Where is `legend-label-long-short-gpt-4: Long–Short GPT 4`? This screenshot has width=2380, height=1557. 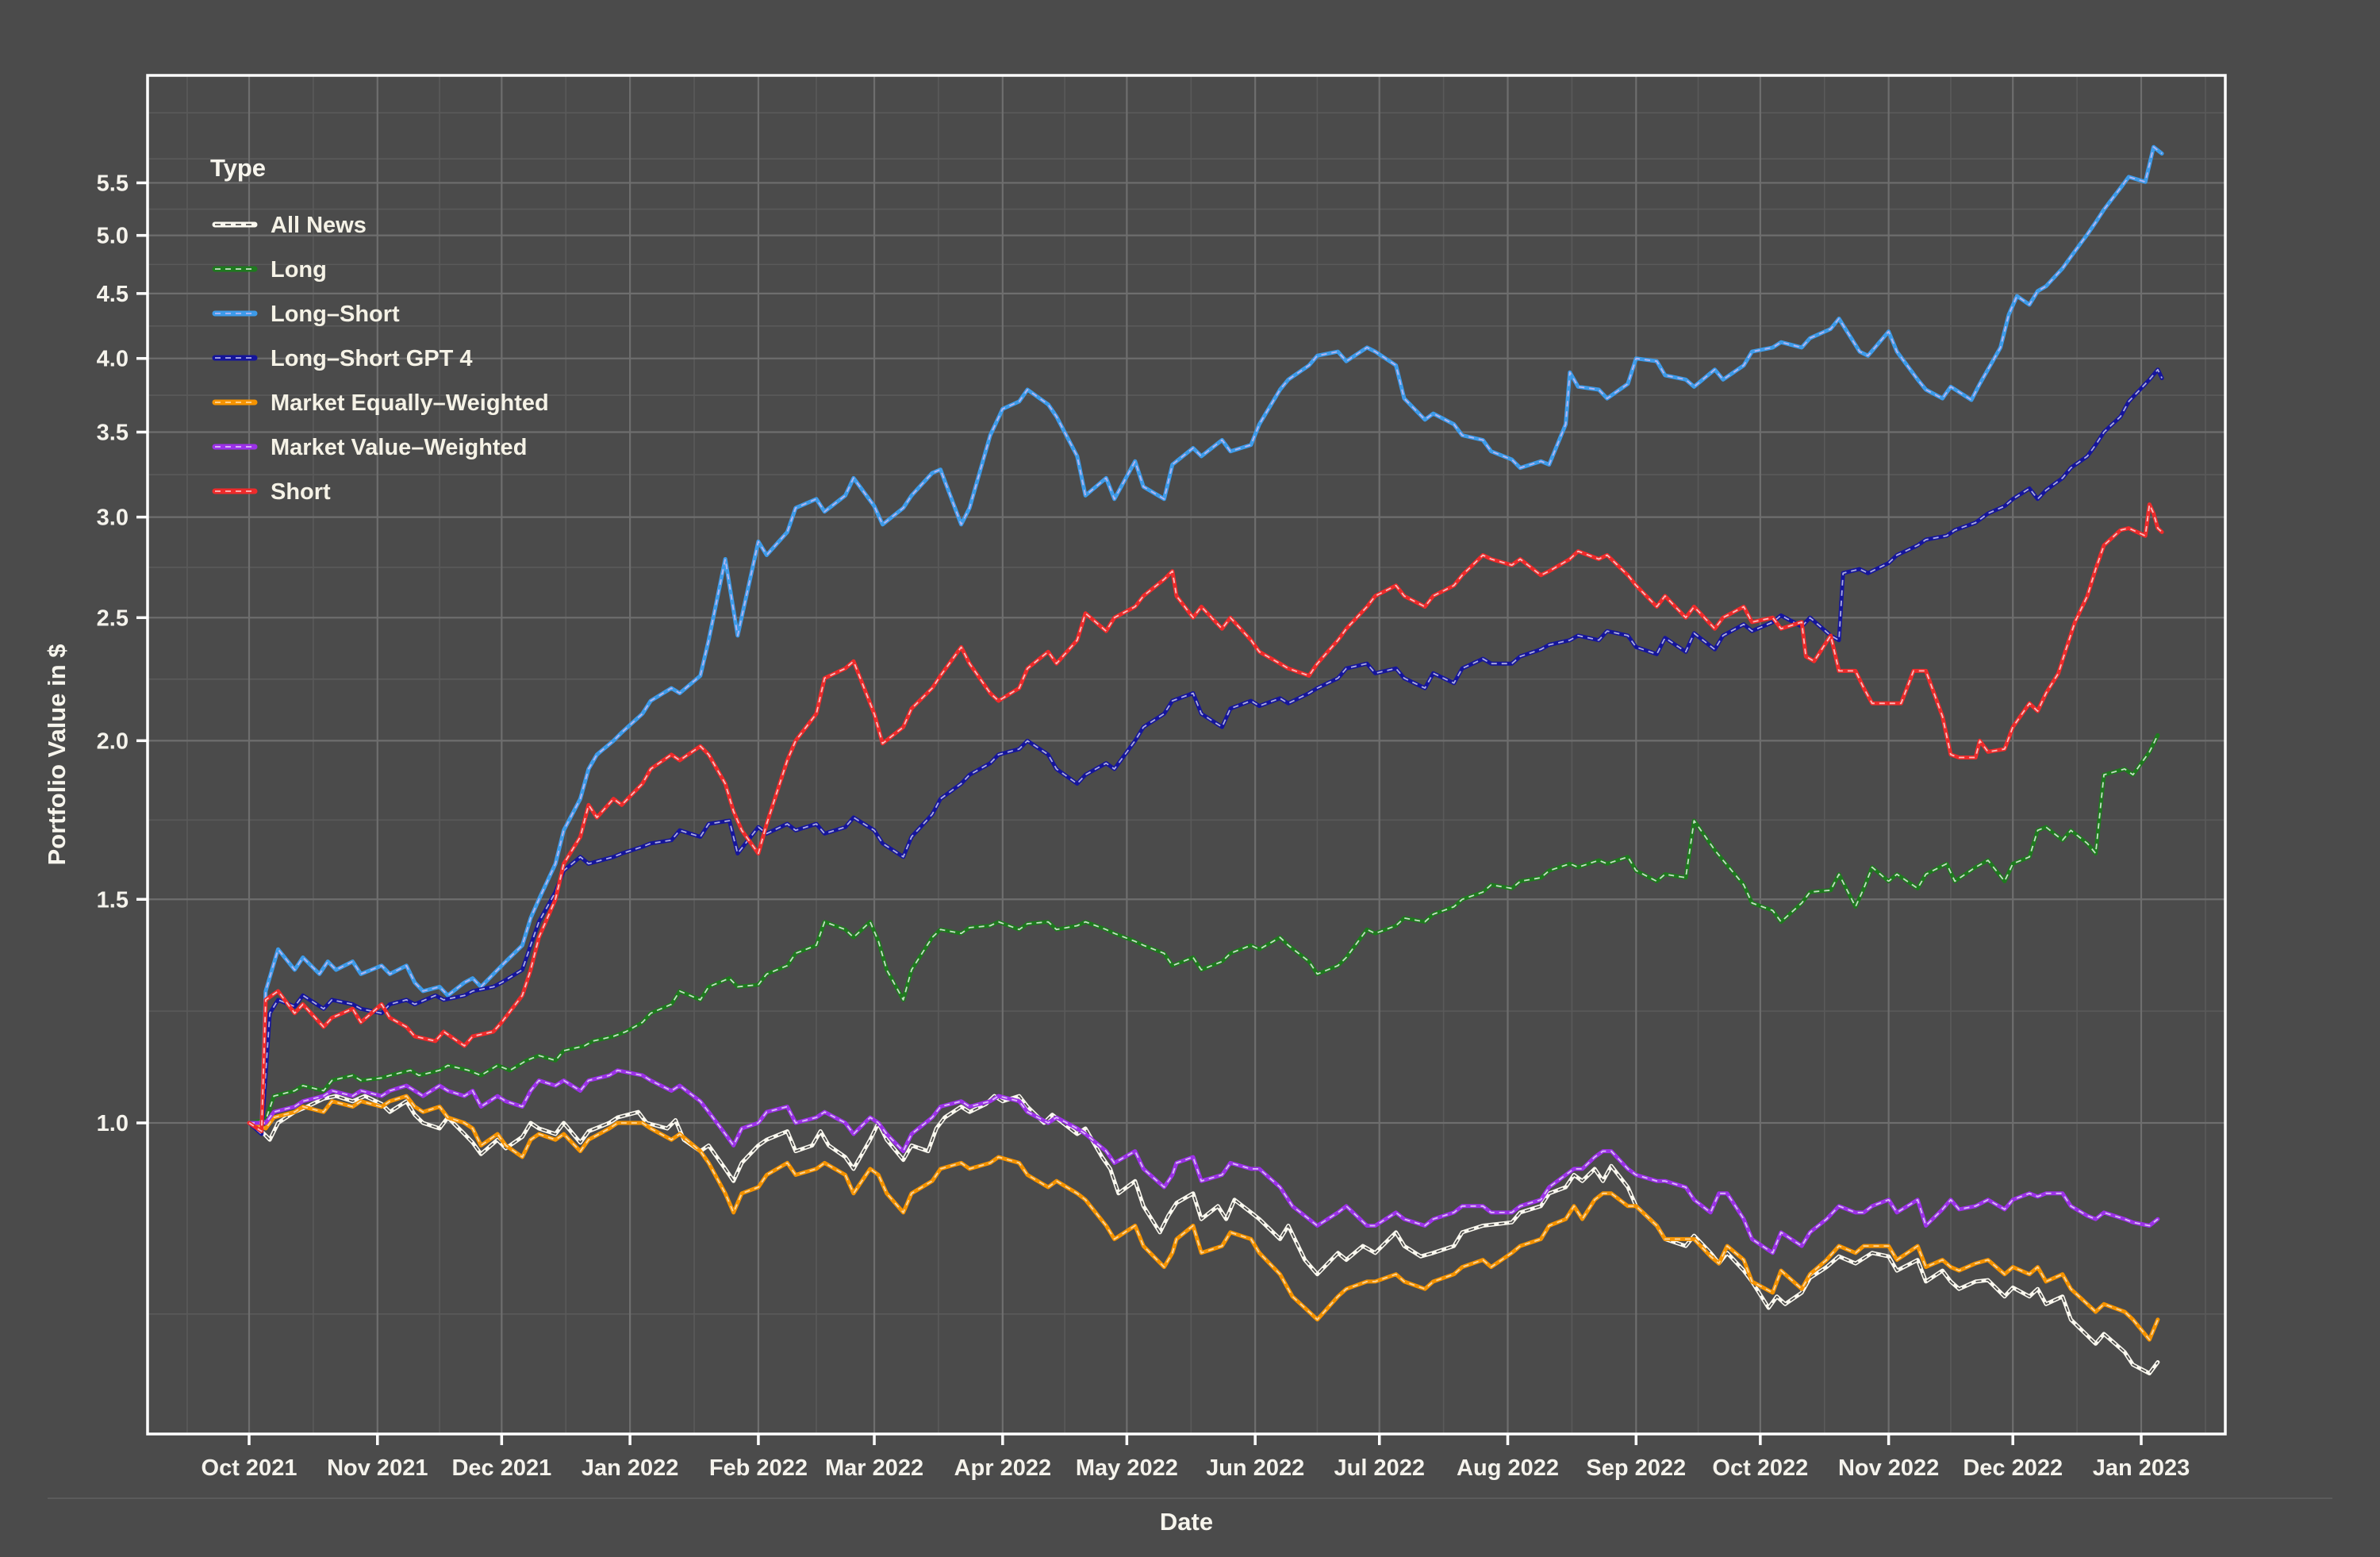
legend-label-long-short-gpt-4: Long–Short GPT 4 is located at coordinates (372, 358).